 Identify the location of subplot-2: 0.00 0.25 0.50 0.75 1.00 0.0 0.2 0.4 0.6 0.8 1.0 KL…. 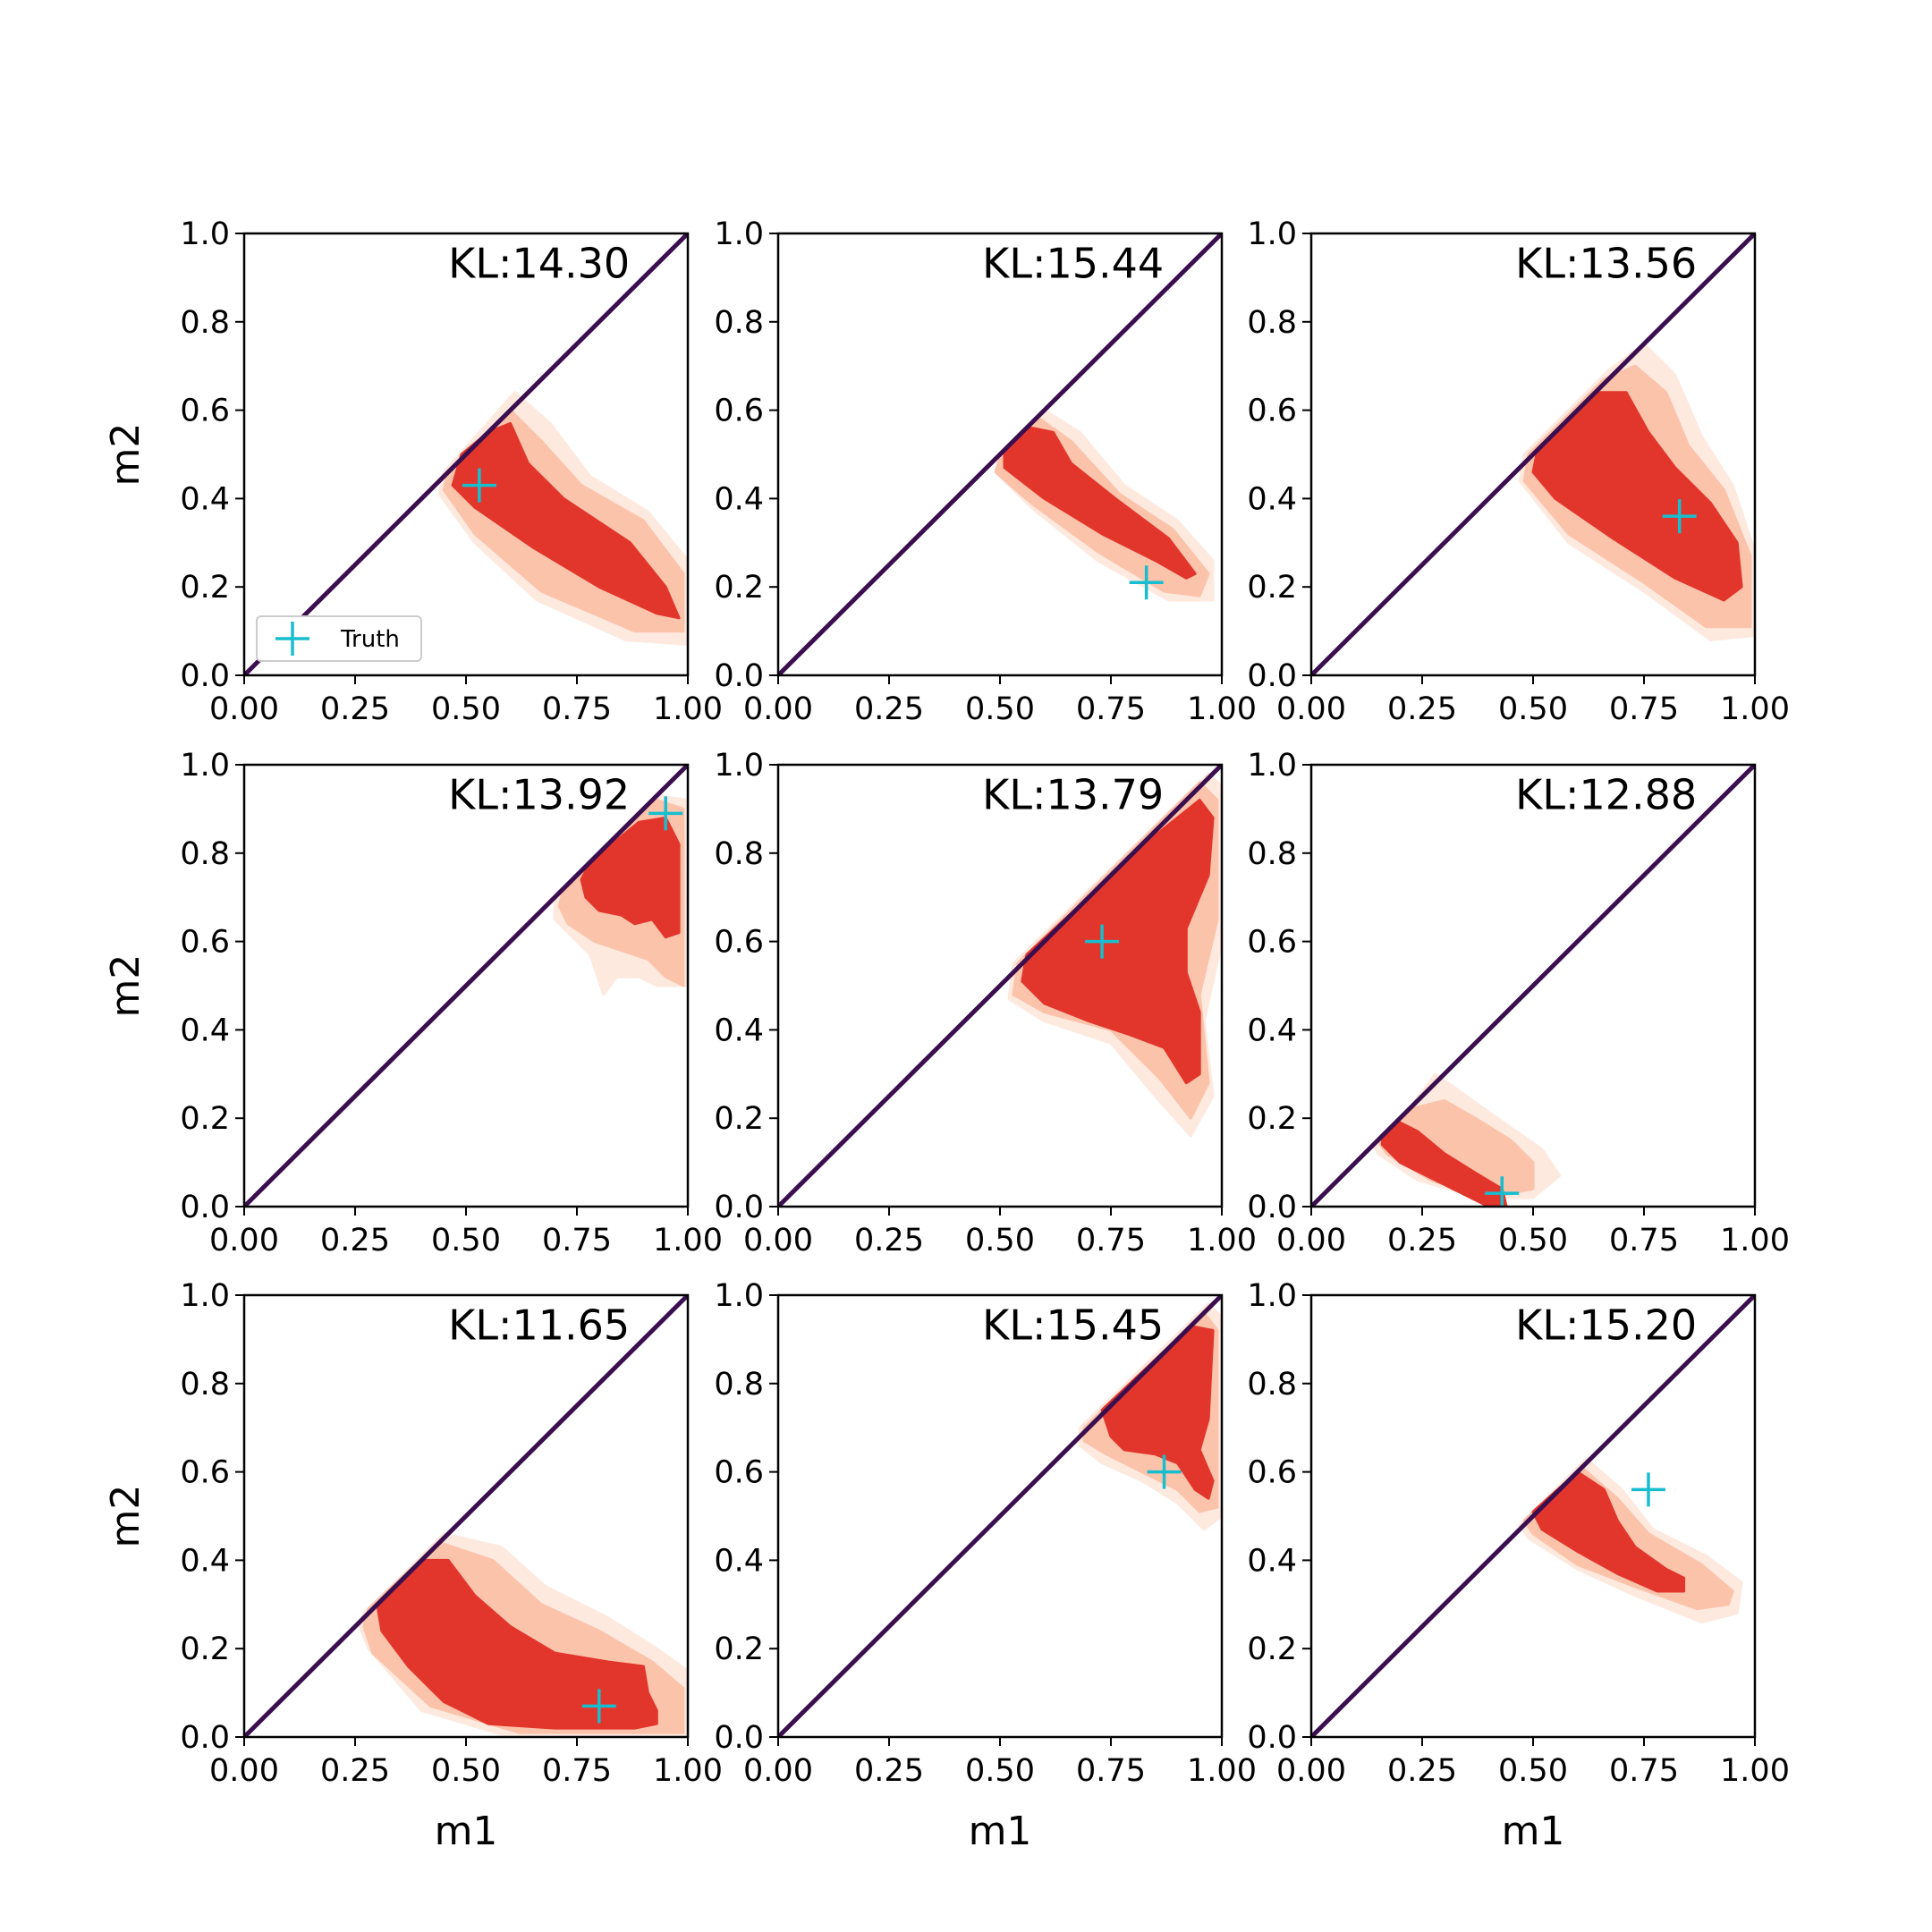
(985, 471).